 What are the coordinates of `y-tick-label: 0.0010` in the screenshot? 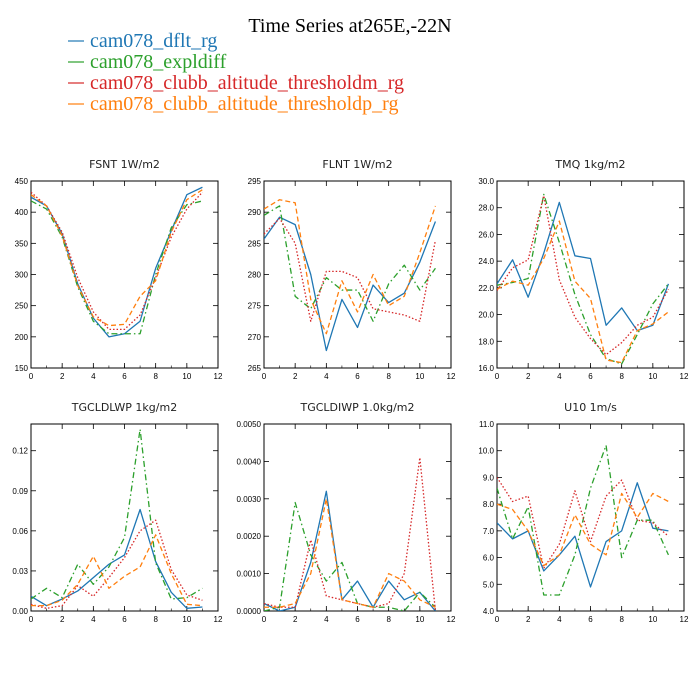 It's located at (249, 574).